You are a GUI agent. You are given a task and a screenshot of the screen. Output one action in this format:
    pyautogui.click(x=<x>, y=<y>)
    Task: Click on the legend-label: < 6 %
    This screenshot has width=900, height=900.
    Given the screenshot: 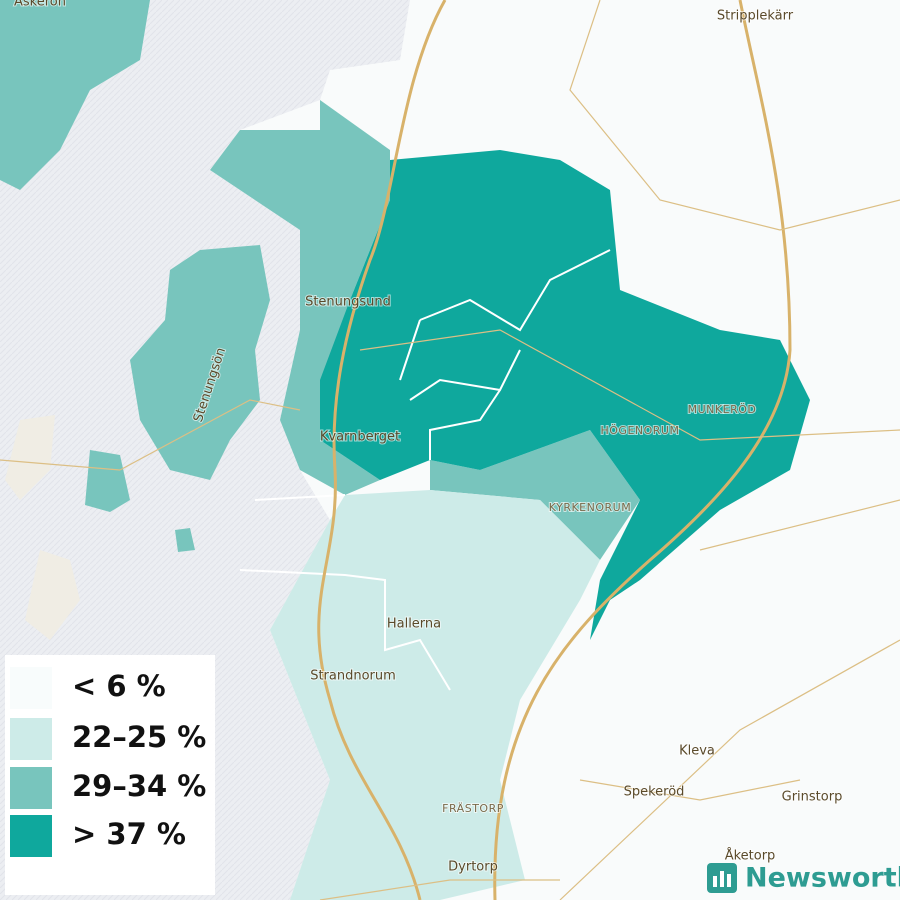 What is the action you would take?
    pyautogui.click(x=119, y=686)
    